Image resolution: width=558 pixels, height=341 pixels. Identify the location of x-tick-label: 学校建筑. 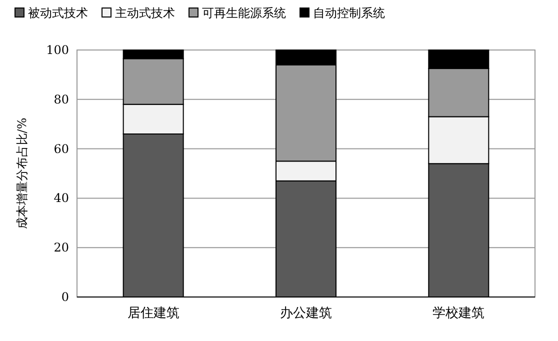
(458, 313).